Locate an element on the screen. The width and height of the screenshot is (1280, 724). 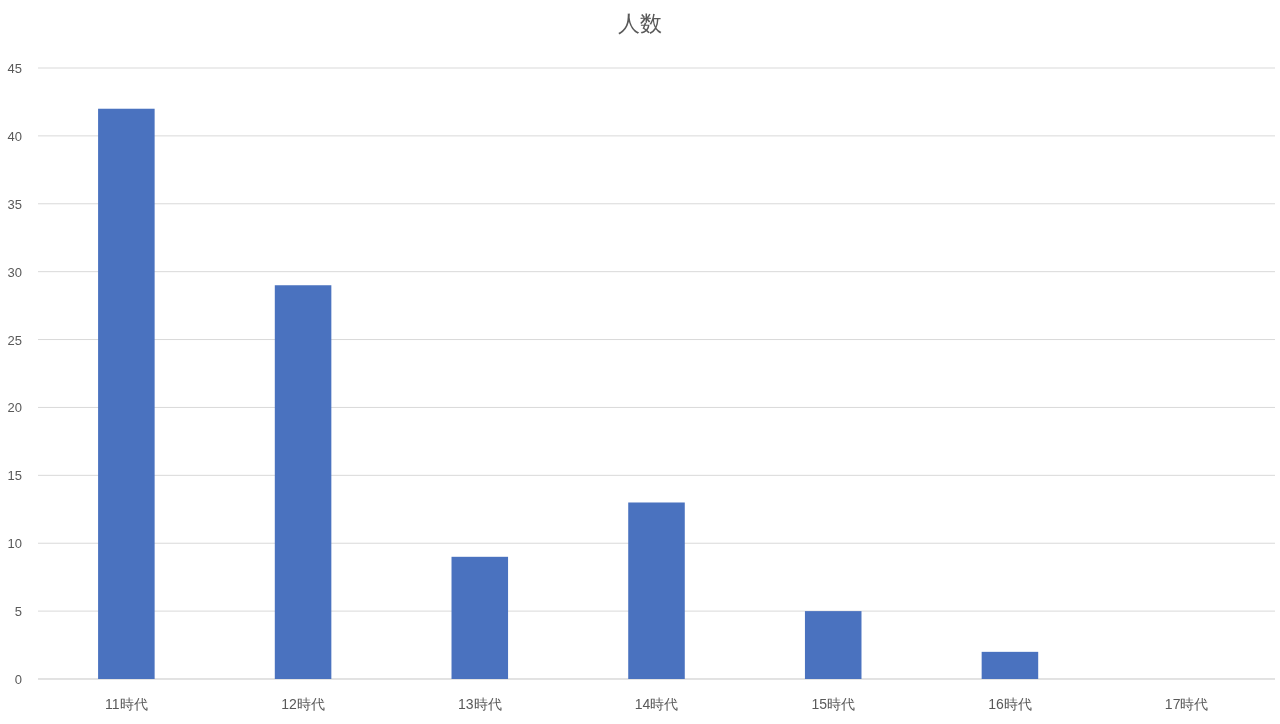
y-tick-label: 0 is located at coordinates (18, 679).